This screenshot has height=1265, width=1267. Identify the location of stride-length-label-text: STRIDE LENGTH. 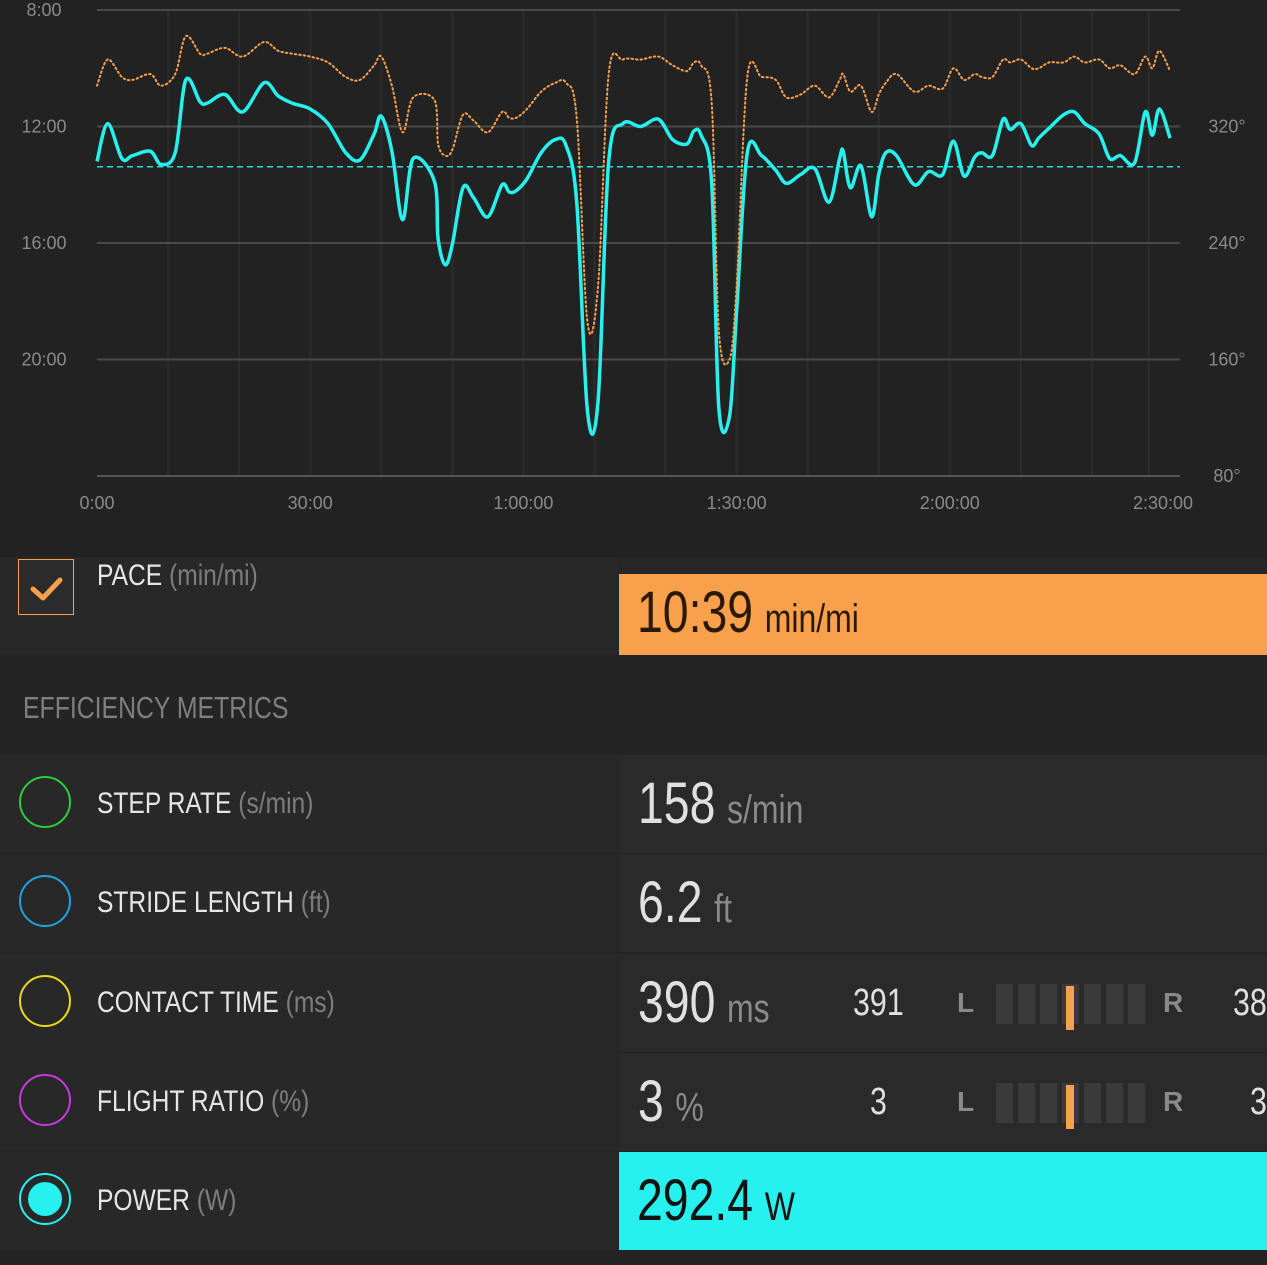
(195, 902).